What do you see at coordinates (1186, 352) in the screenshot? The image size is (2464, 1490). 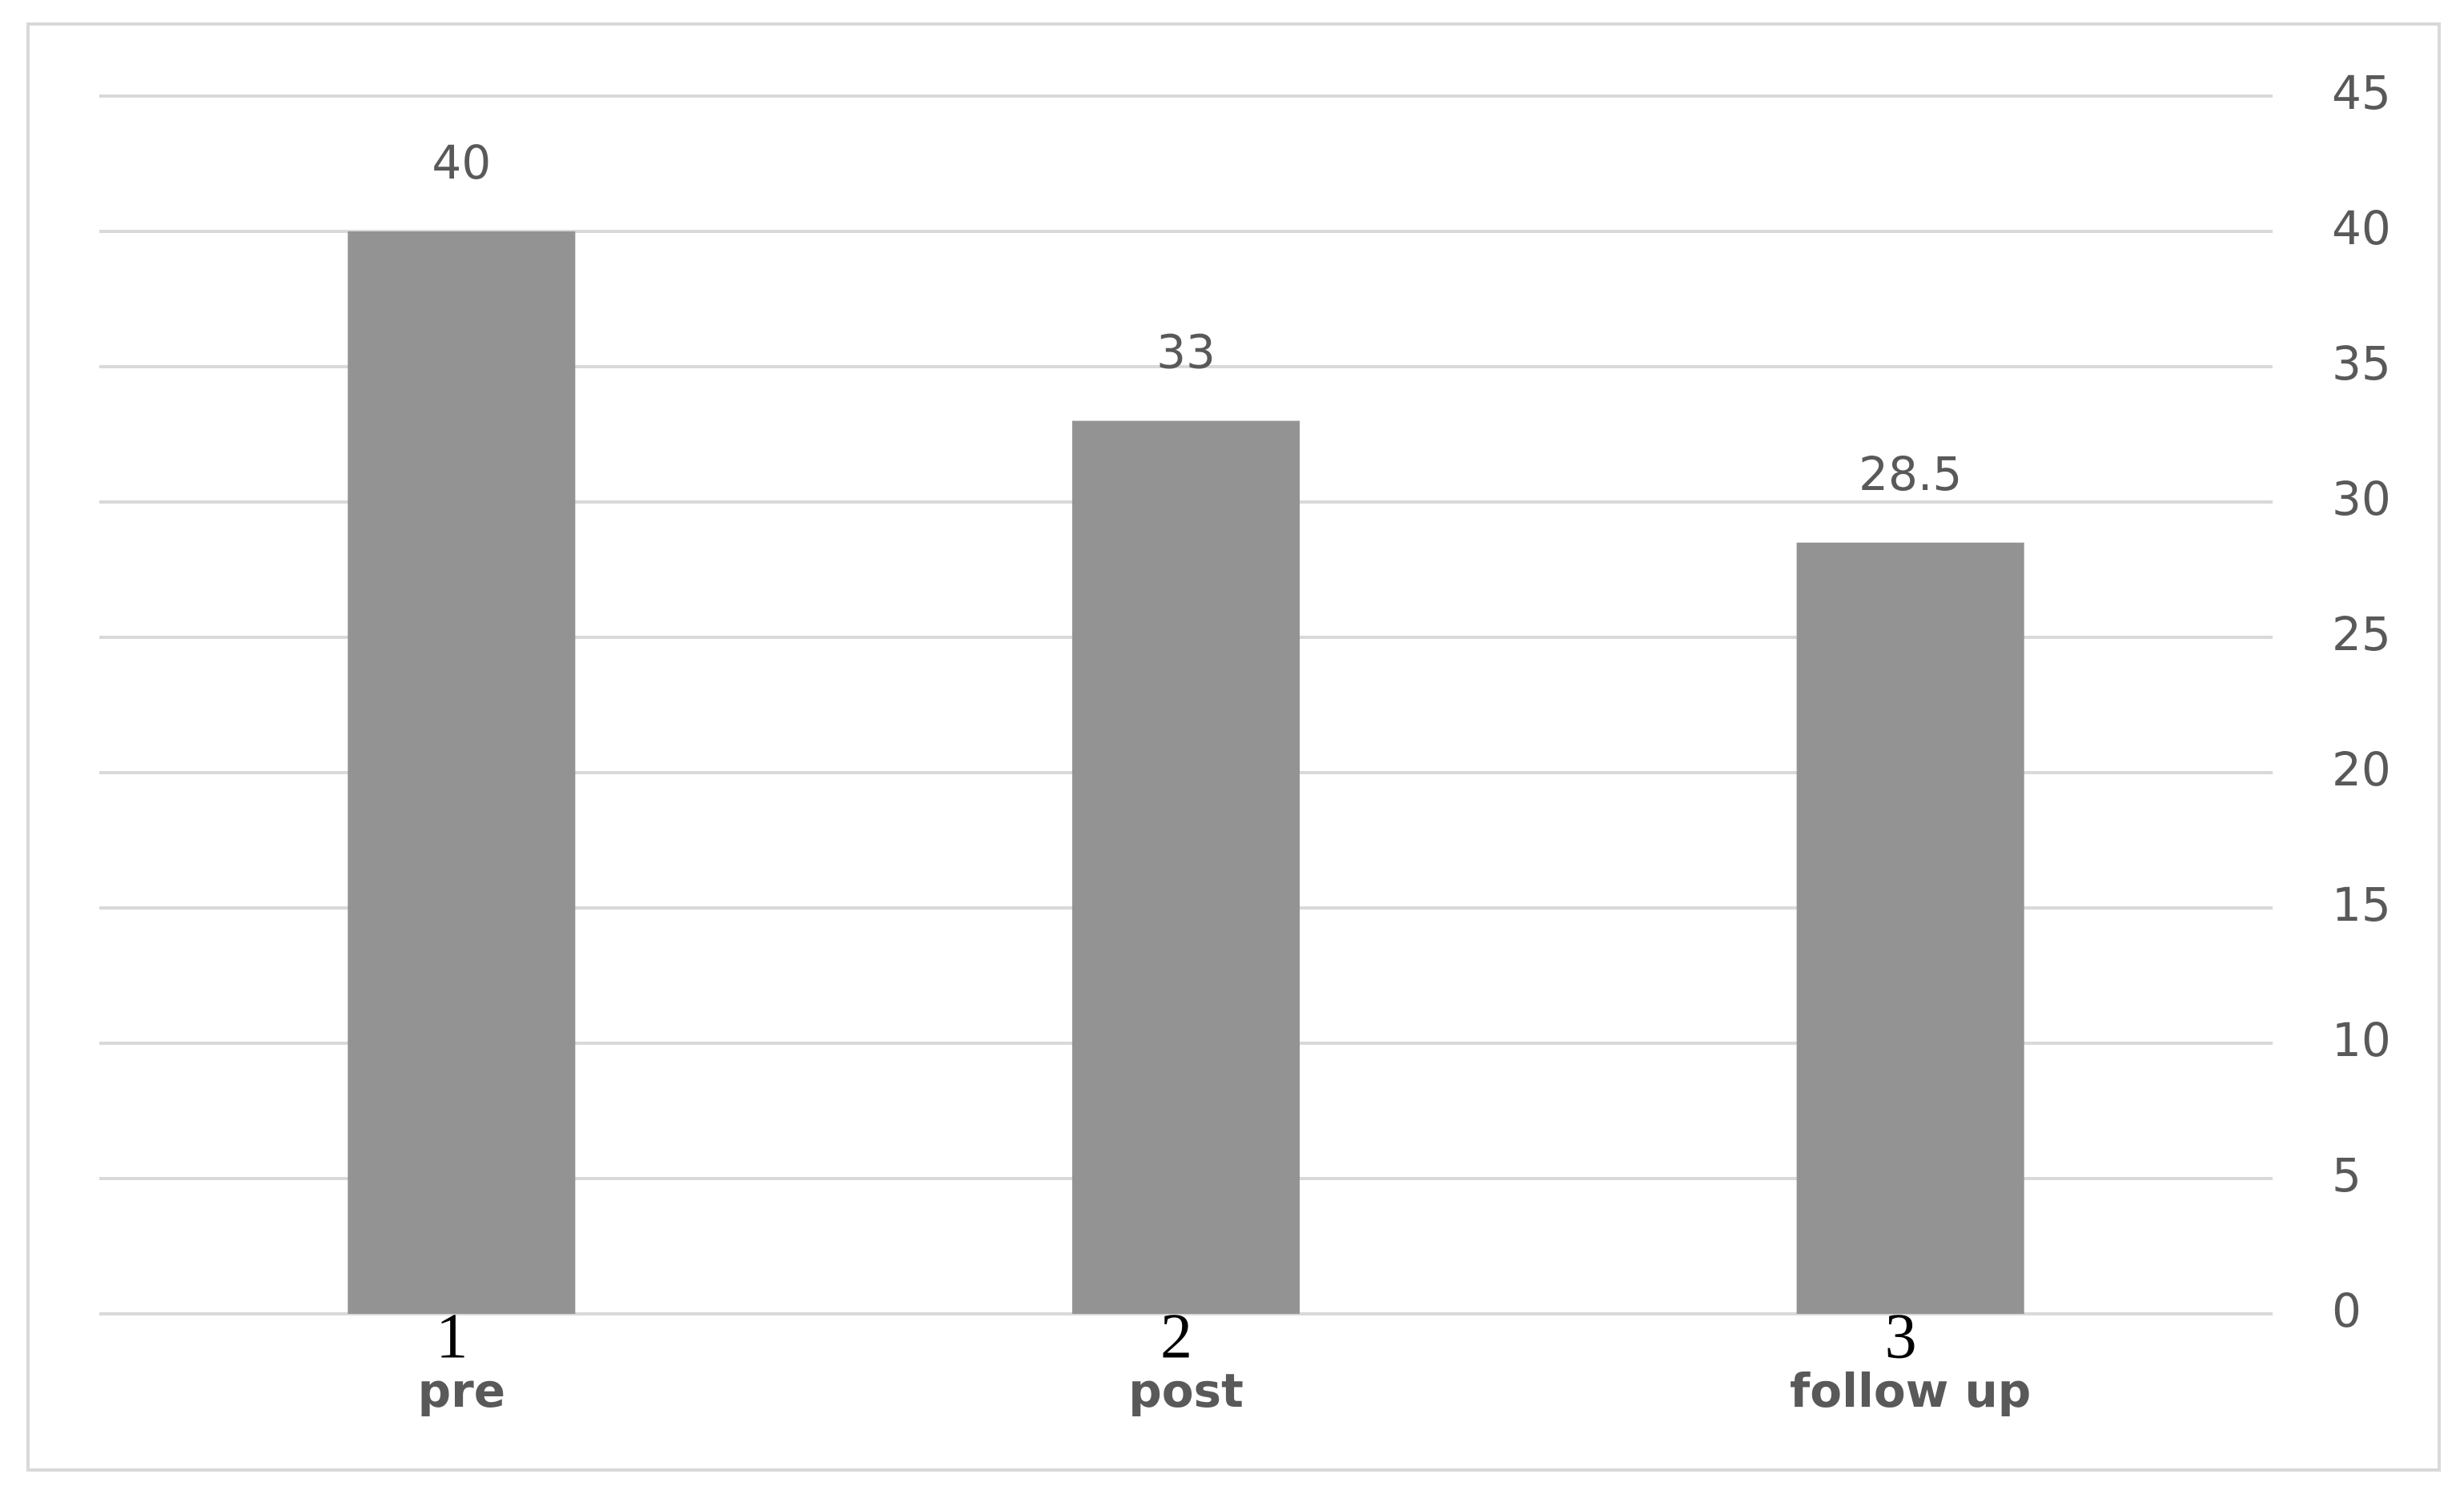 I see `value-label: 33` at bounding box center [1186, 352].